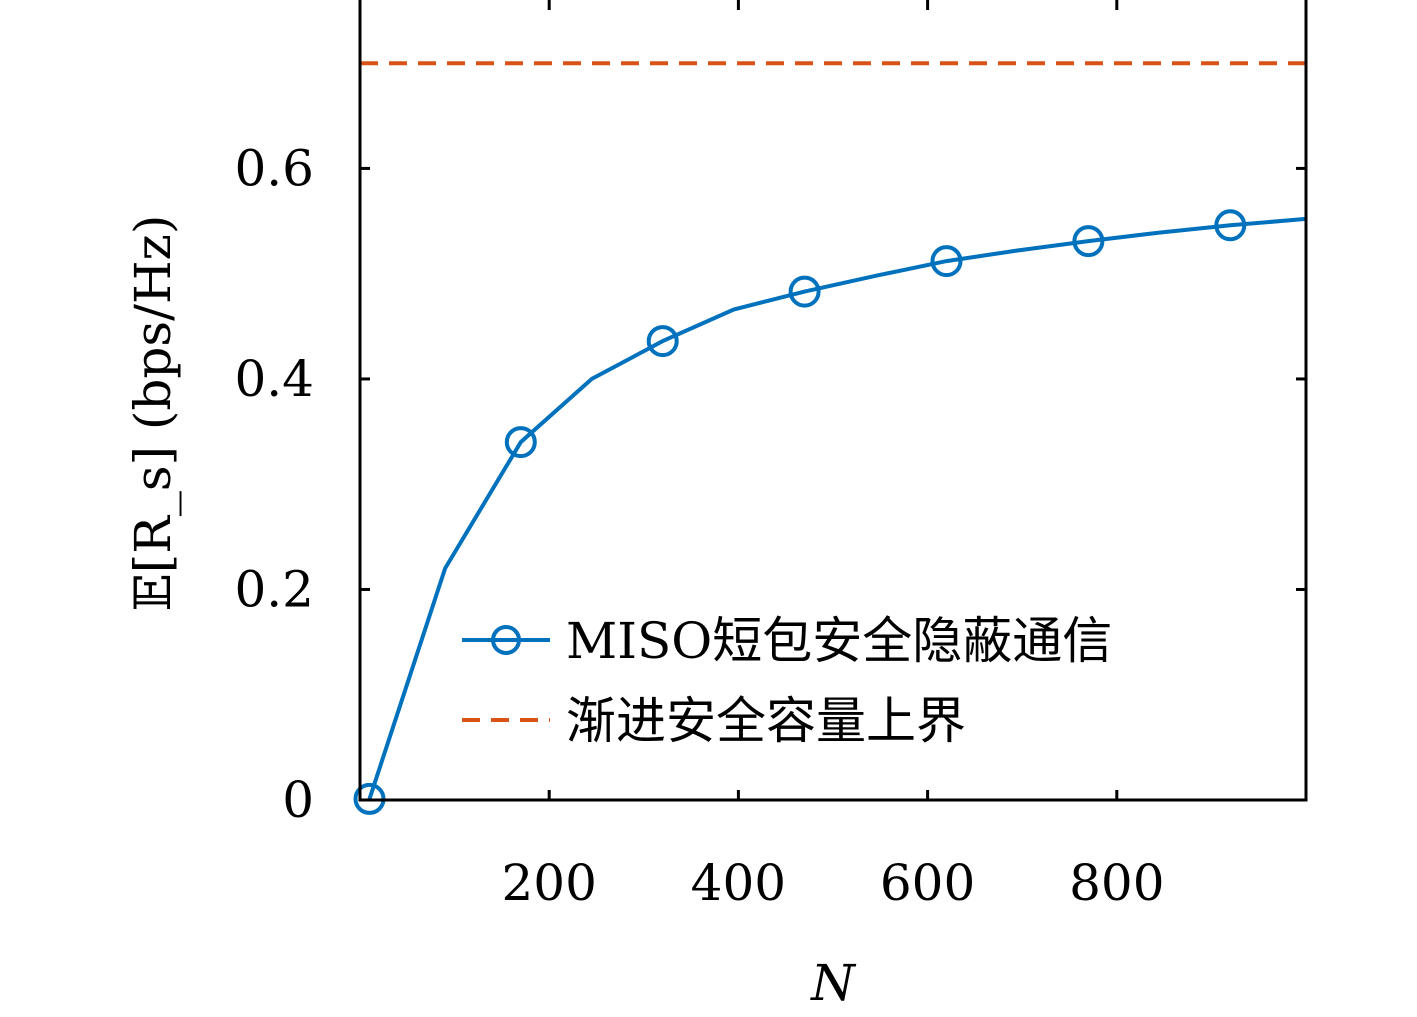 This screenshot has width=1417, height=1017. What do you see at coordinates (153, 413) in the screenshot?
I see `y-axis-label: 𝔼[R_s] (bps/Hz)` at bounding box center [153, 413].